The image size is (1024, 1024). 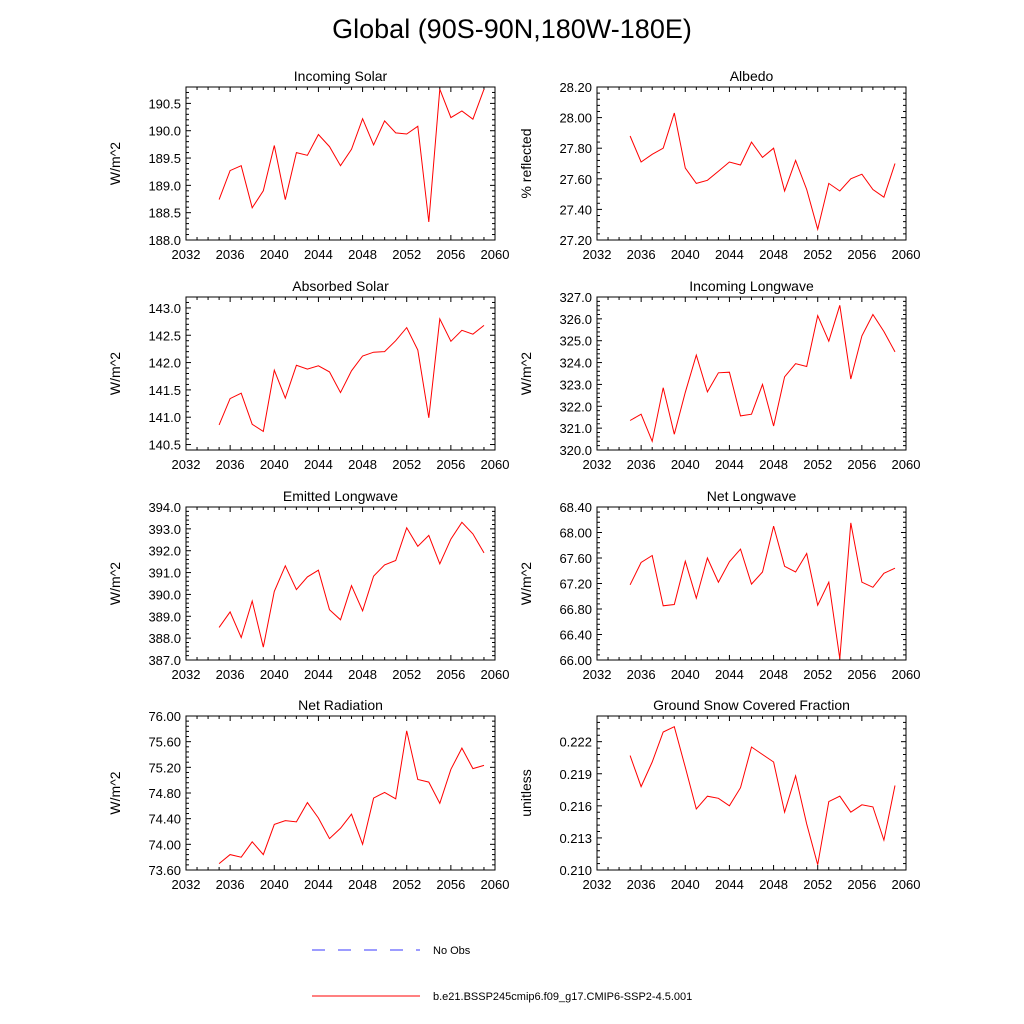 I want to click on y-tick-label: 389.0, so click(x=164, y=616).